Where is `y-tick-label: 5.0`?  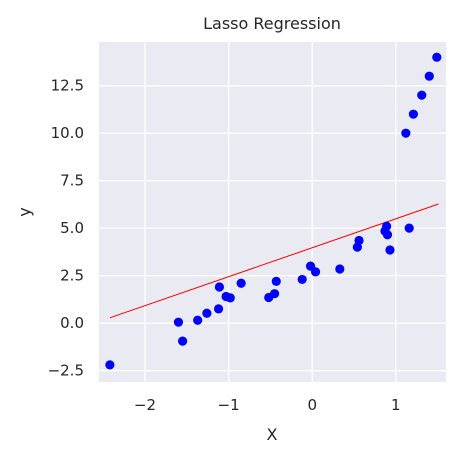 y-tick-label: 5.0 is located at coordinates (72, 228).